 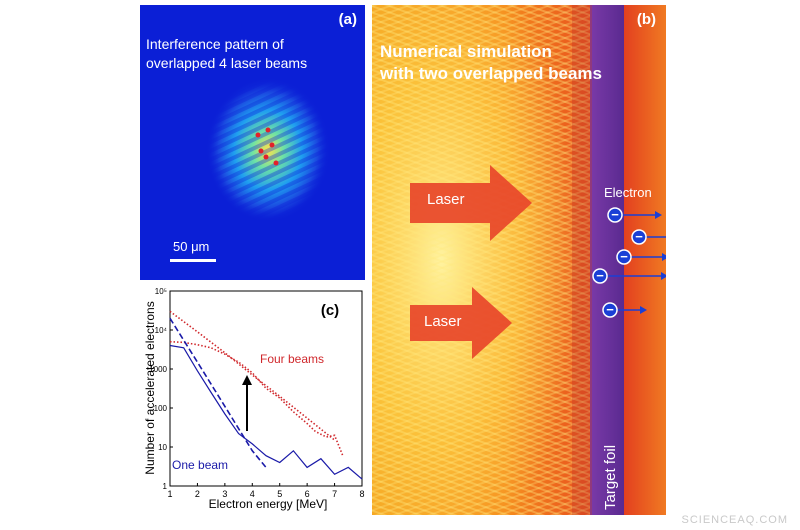 I want to click on watermark: SCIENCEAQ.COM, so click(x=734, y=520).